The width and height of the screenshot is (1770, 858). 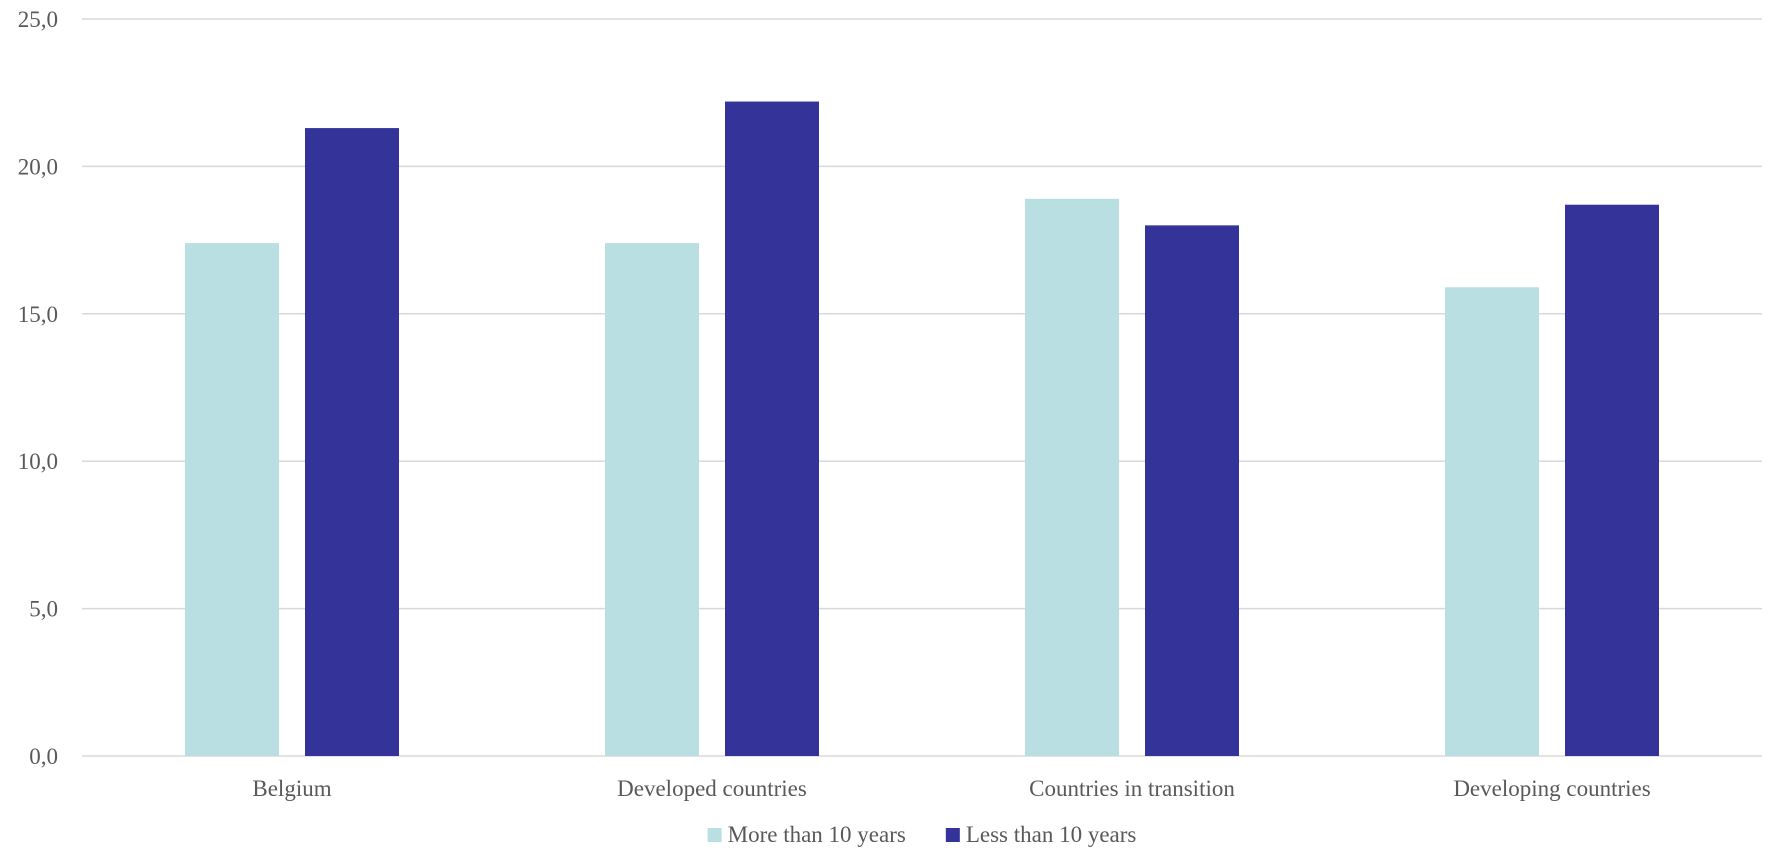 What do you see at coordinates (1551, 788) in the screenshot?
I see `x-category-label: Developing countries` at bounding box center [1551, 788].